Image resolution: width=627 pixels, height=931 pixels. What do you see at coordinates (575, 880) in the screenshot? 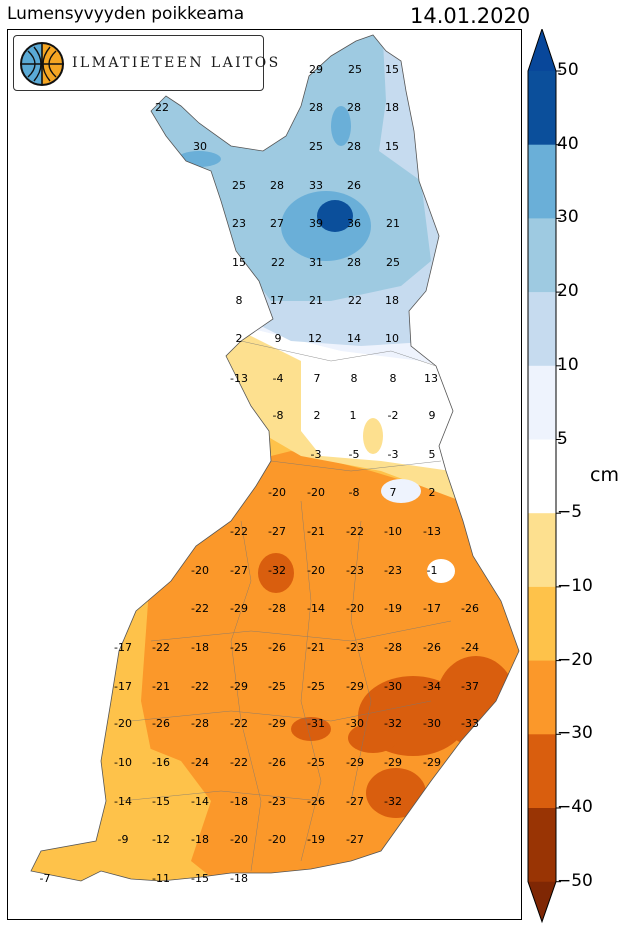
I see `colorbar-tick-label: −50` at bounding box center [575, 880].